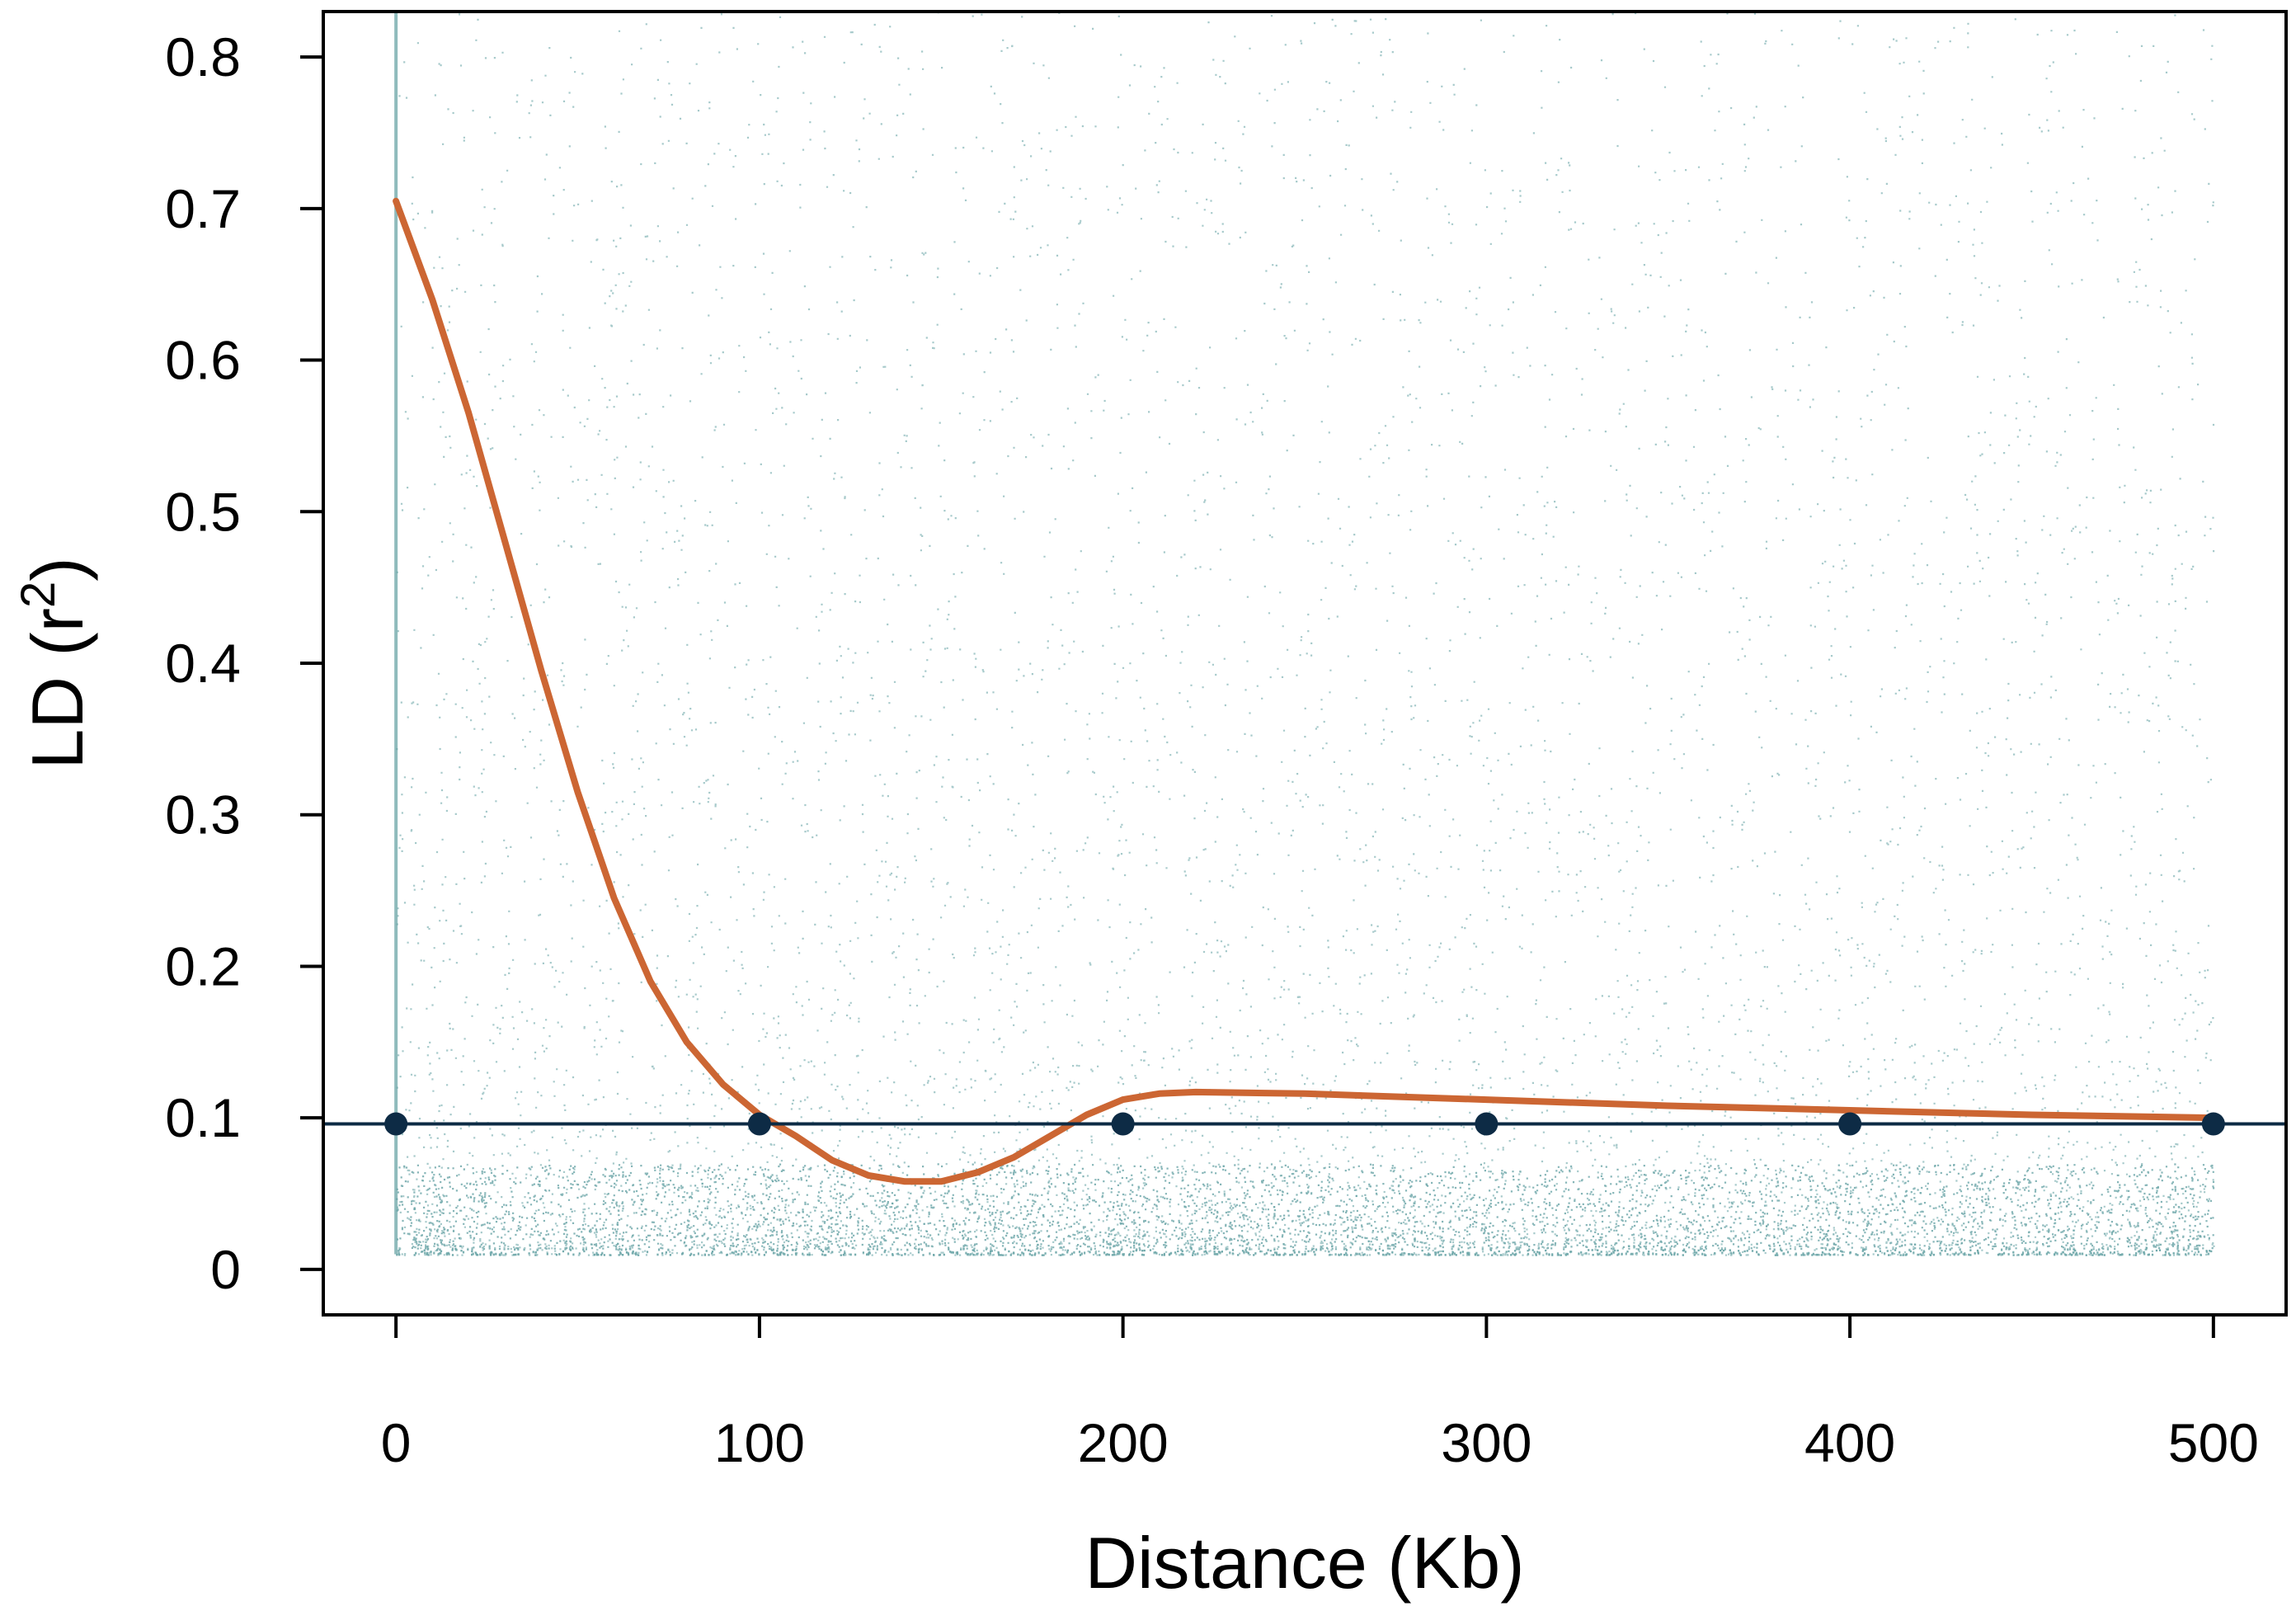  What do you see at coordinates (1304, 1124) in the screenshot?
I see `threshold-layer` at bounding box center [1304, 1124].